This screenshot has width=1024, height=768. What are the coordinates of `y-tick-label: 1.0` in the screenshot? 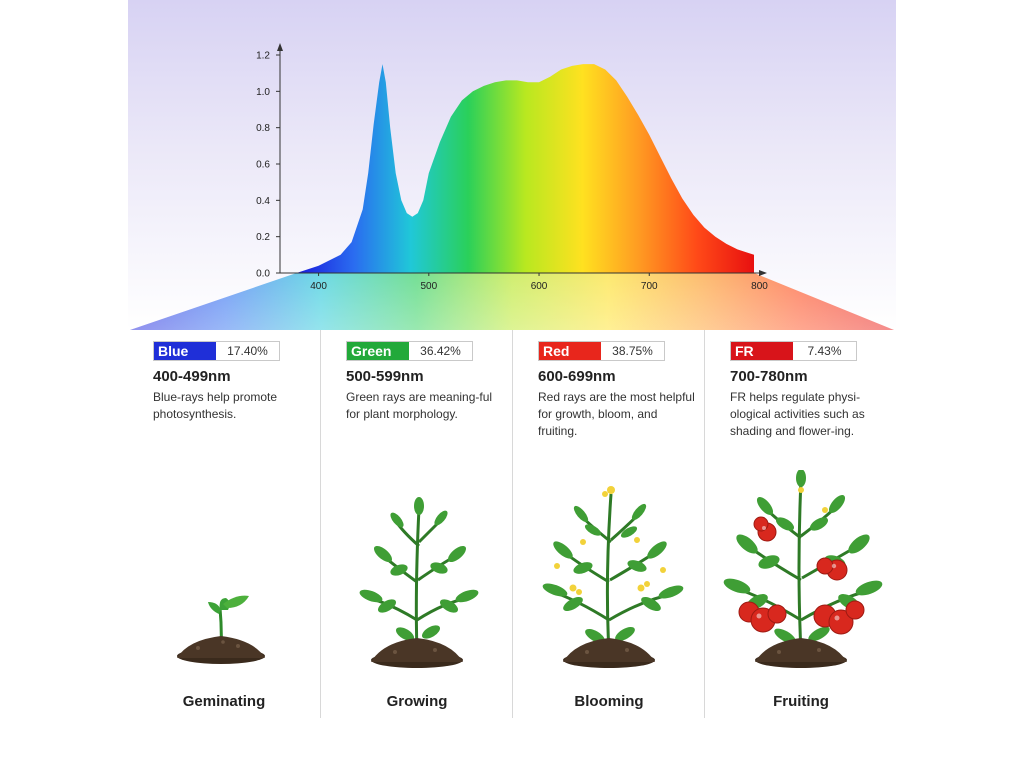 It's located at (263, 92).